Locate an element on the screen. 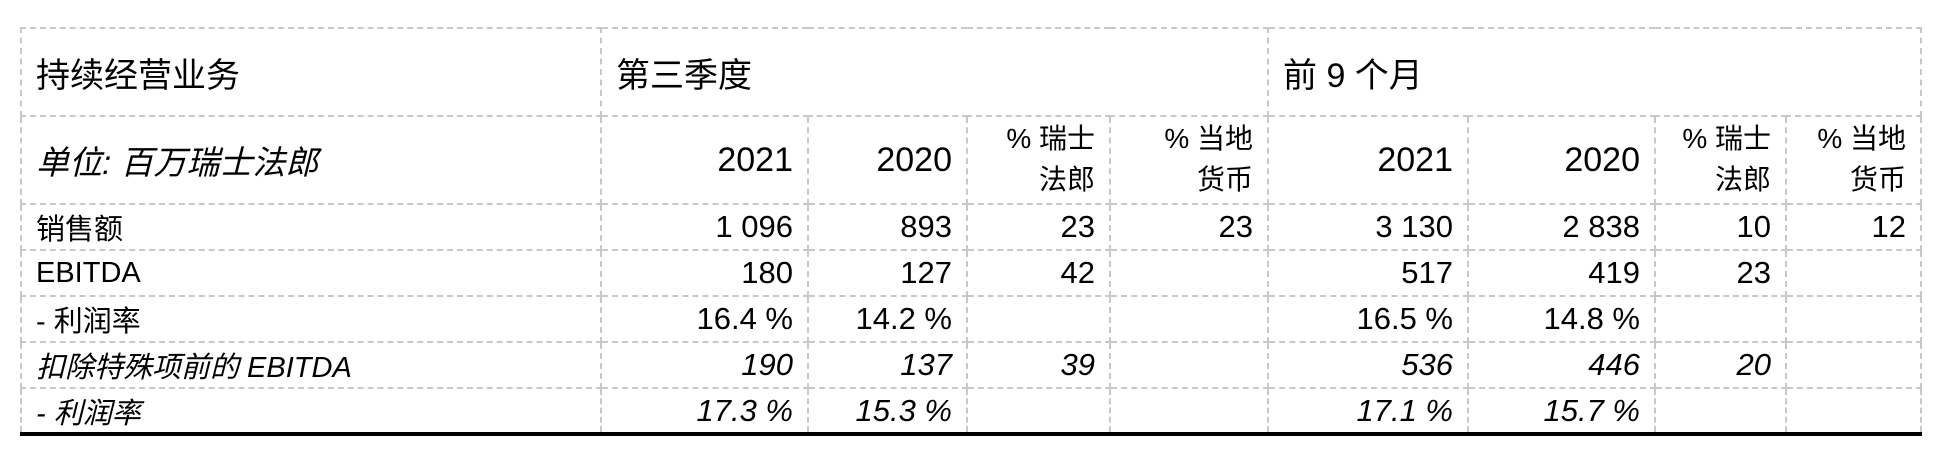  table-row-margin-before-special-items: - 利润率 17.3 % 15.3 % 17.1 % 15.7 % is located at coordinates (971, 411).